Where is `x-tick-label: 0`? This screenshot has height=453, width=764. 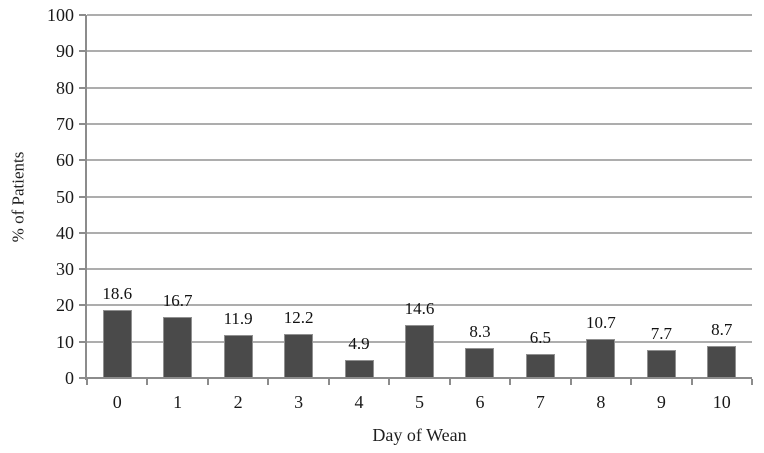
x-tick-label: 0 is located at coordinates (117, 402).